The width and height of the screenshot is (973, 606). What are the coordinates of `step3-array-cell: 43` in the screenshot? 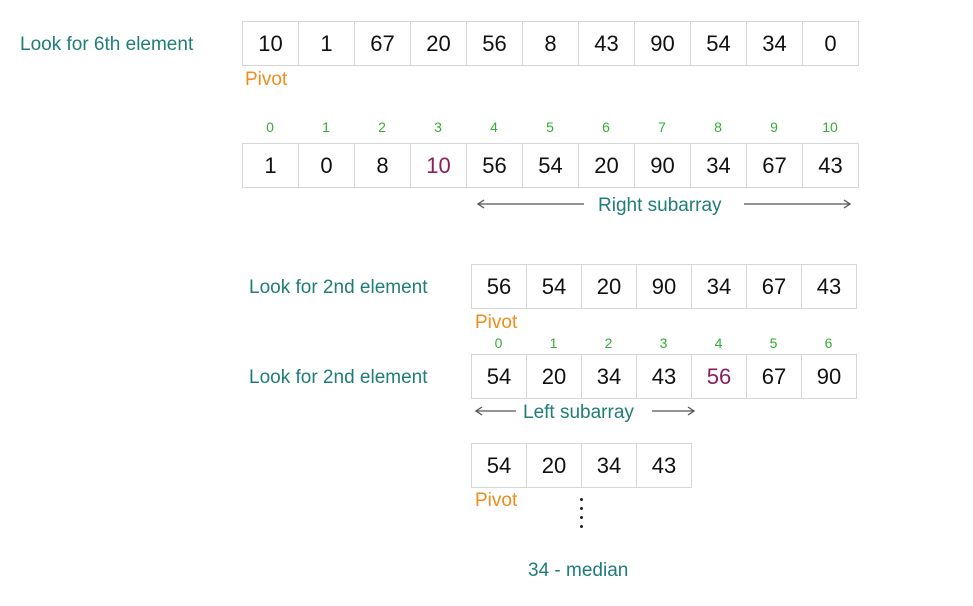 It's located at (829, 287).